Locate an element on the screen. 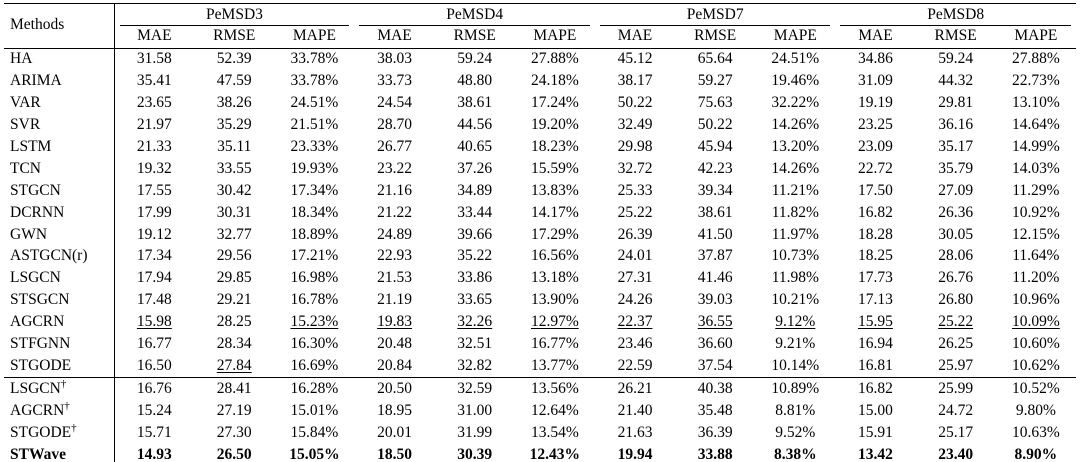 Image resolution: width=1080 pixels, height=462 pixels. metric-value: 24.26 is located at coordinates (635, 300).